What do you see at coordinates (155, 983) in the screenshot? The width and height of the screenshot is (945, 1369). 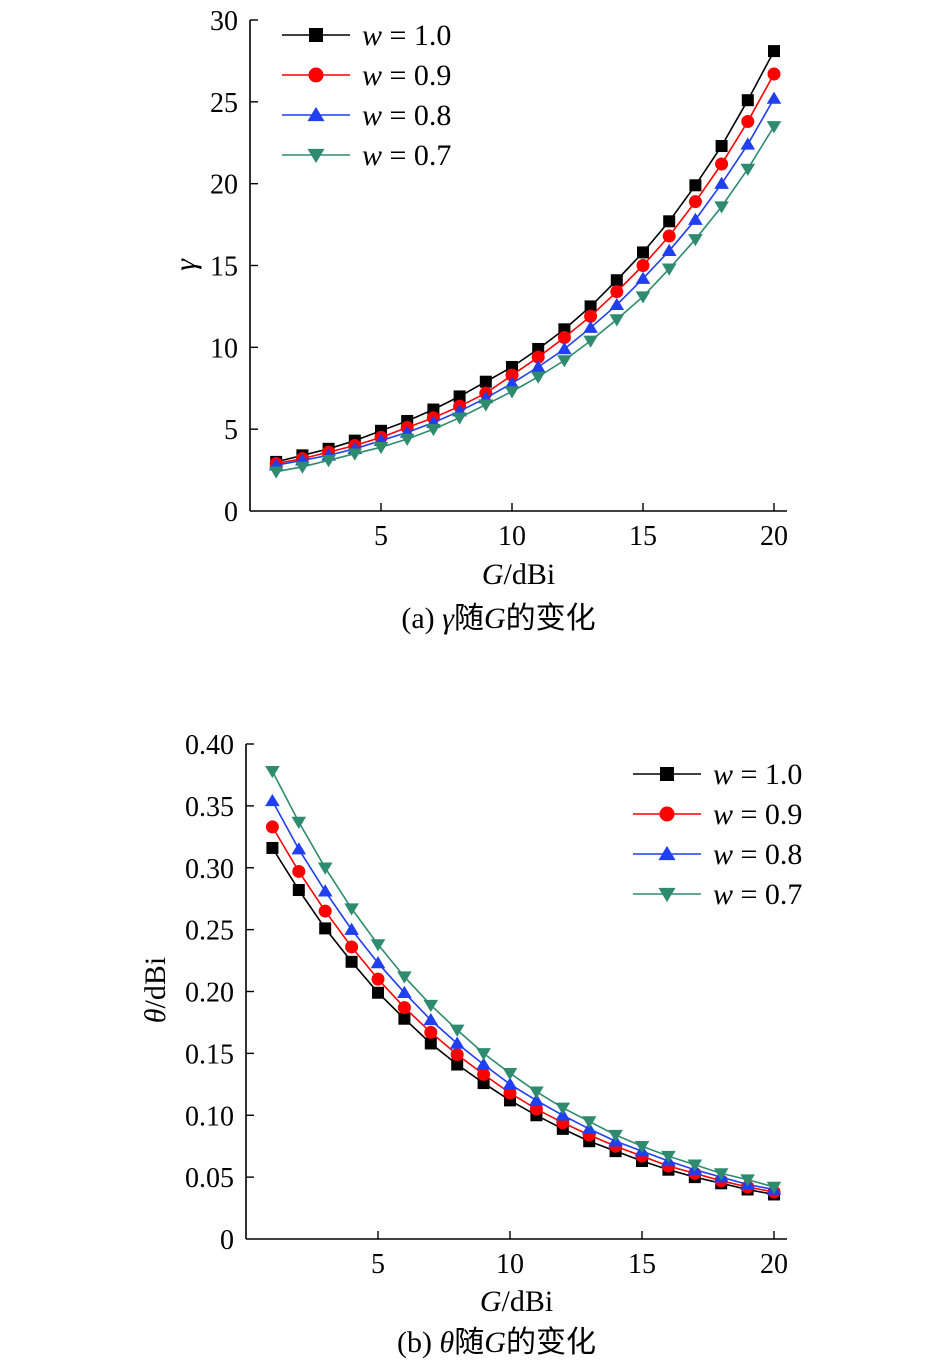 I see `y-label-unit: /dBi` at bounding box center [155, 983].